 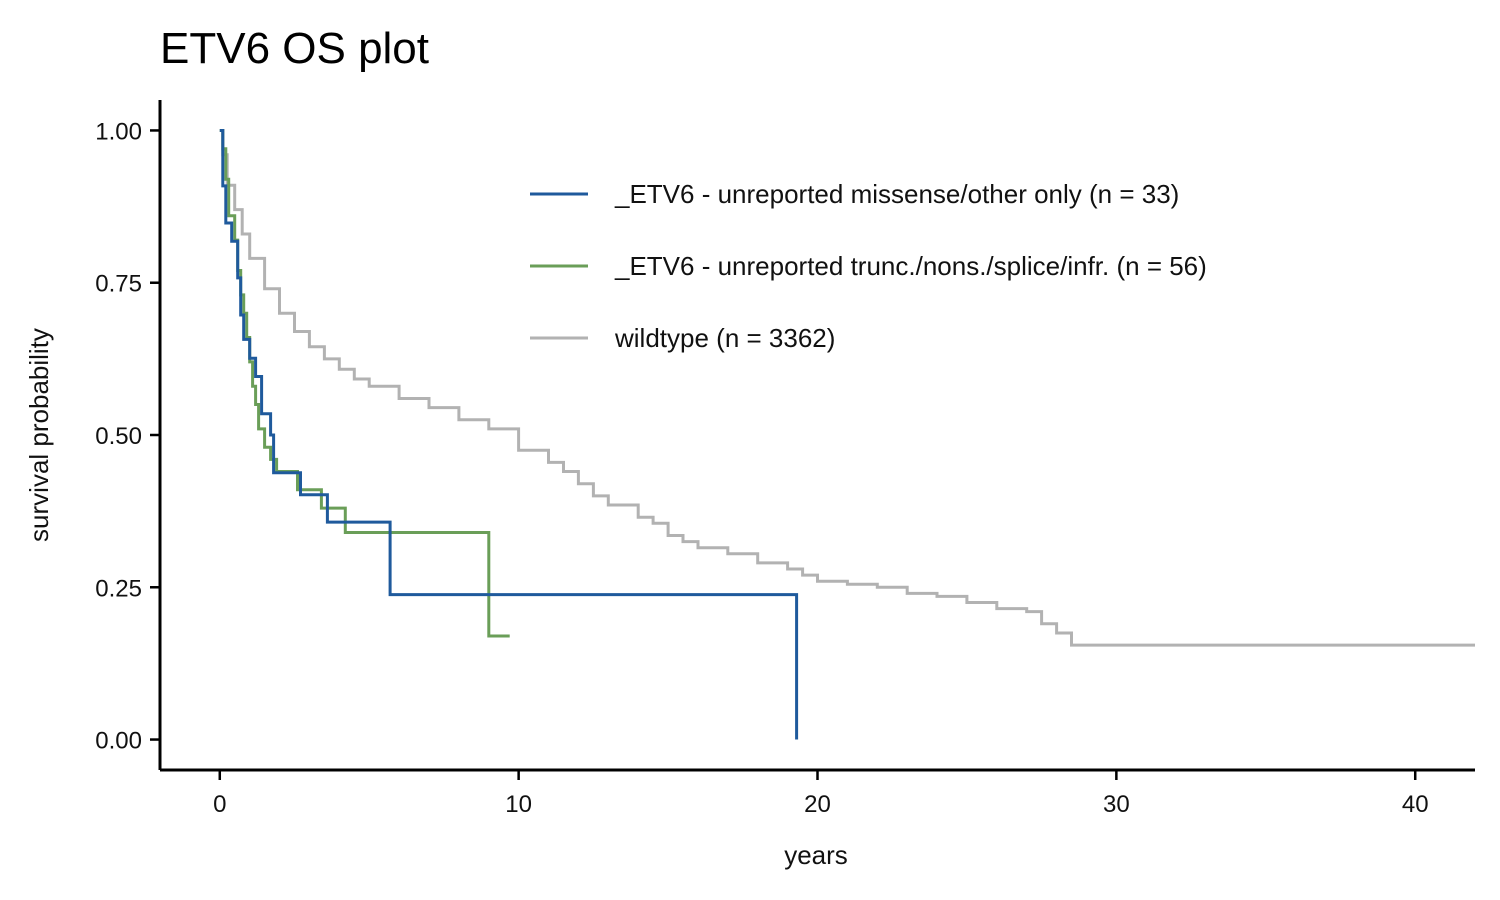 I want to click on y-tick-label: 0.25, so click(x=118, y=588).